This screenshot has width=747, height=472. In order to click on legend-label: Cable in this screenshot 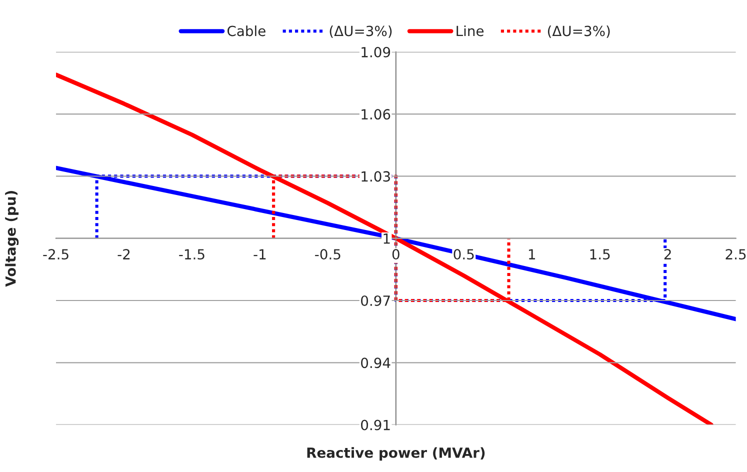, I will do `click(246, 30)`.